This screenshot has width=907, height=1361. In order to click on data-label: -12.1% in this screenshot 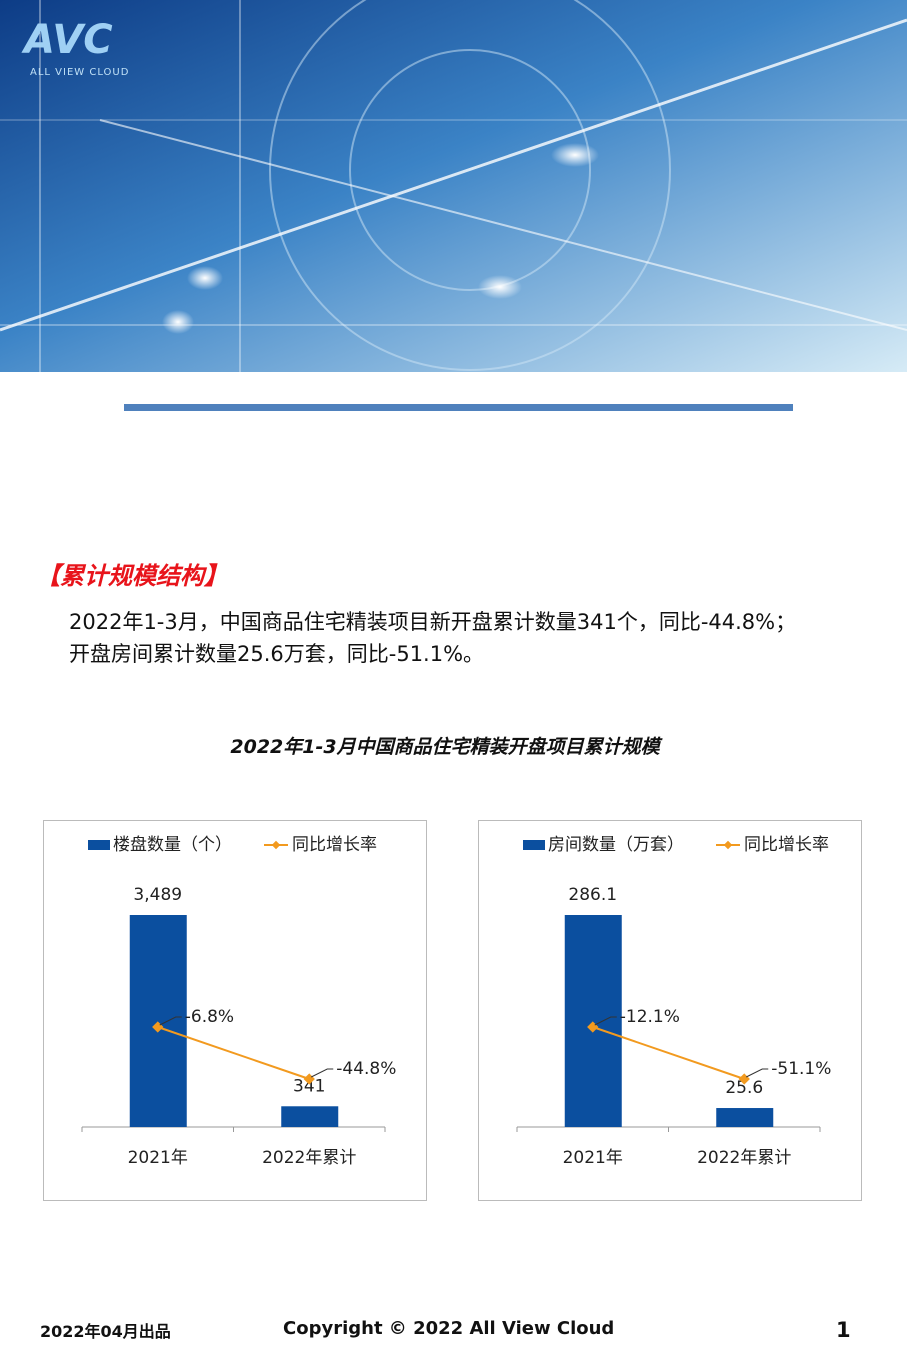, I will do `click(650, 1017)`.